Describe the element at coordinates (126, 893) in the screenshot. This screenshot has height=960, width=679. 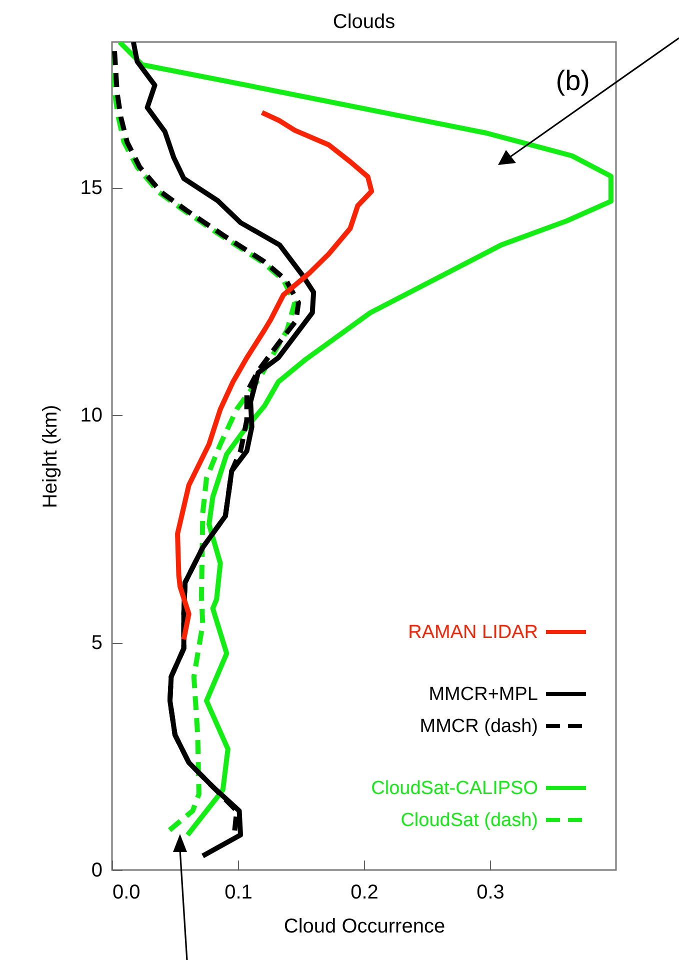
I see `x-tick-label: 0.0` at that location.